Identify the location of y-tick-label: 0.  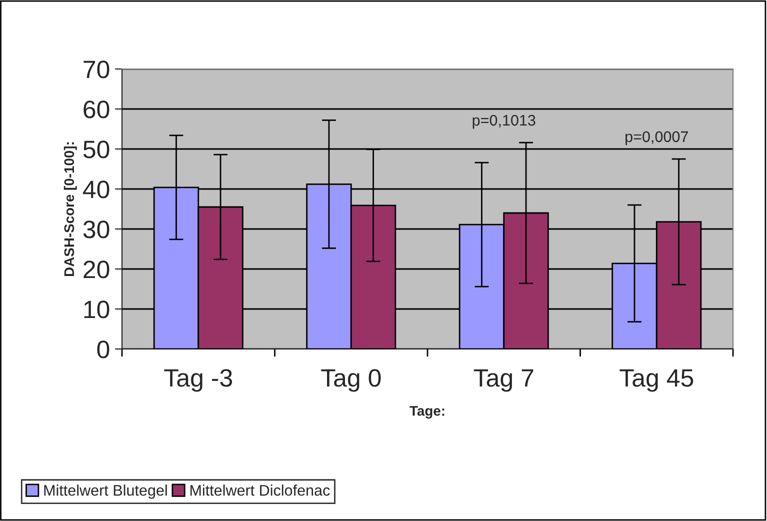
(103, 349).